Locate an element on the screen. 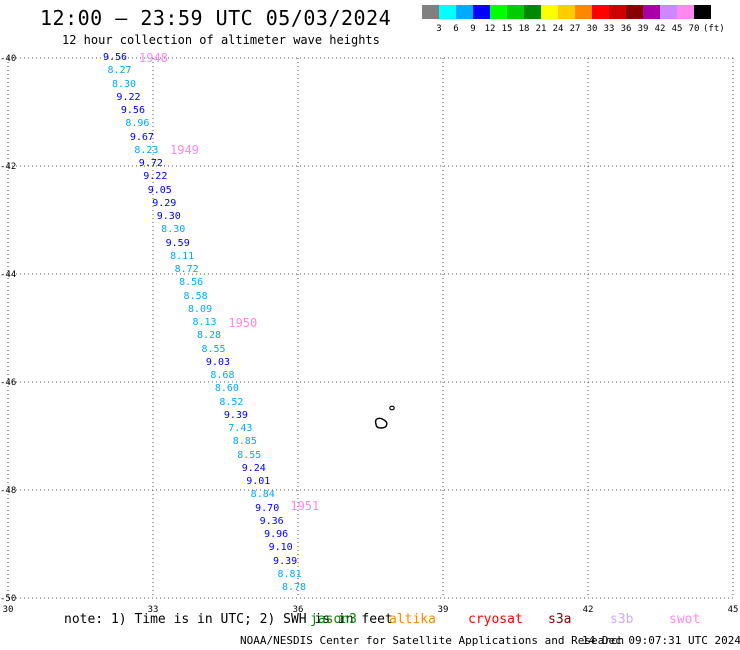 This screenshot has width=740, height=650. wave-height-label: 8.85 is located at coordinates (244, 442).